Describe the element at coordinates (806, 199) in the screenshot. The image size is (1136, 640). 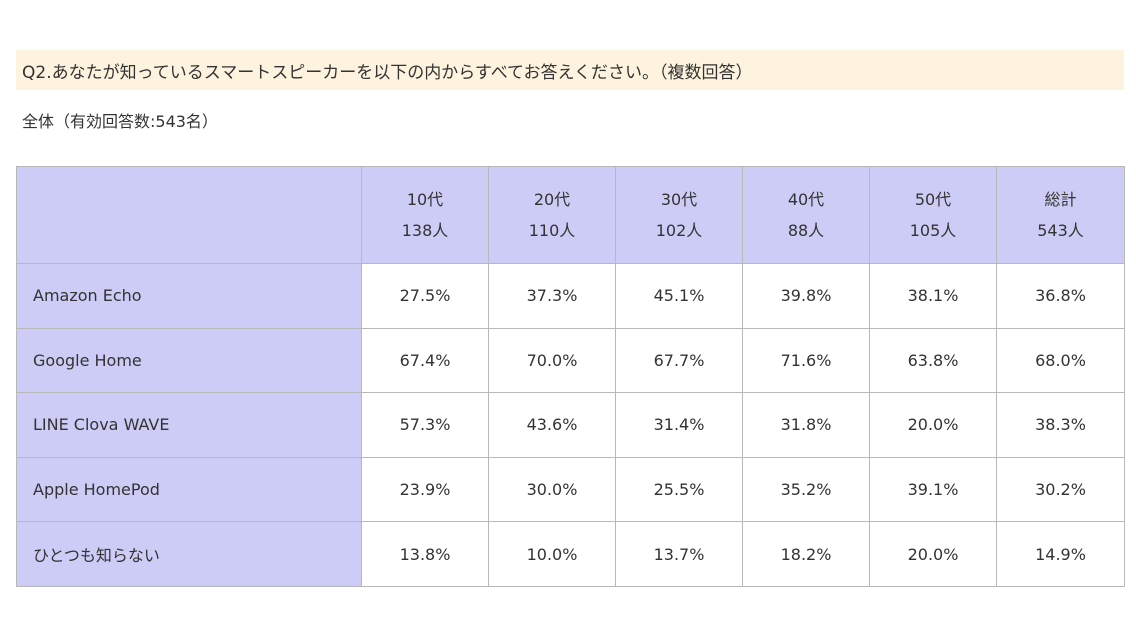
I see `column-label: 40代` at that location.